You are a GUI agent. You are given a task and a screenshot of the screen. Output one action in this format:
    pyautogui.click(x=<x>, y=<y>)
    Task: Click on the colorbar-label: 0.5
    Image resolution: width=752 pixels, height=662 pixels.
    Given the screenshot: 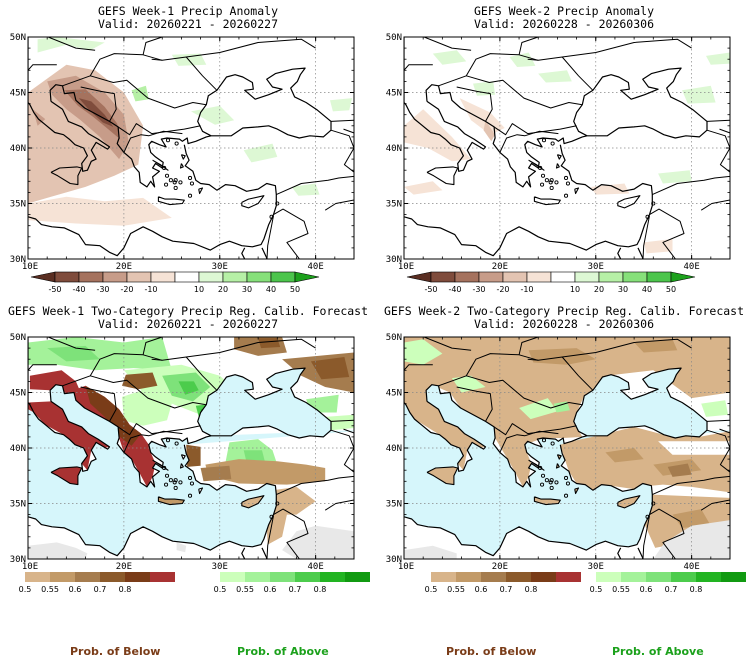 What is the action you would take?
    pyautogui.click(x=25, y=589)
    